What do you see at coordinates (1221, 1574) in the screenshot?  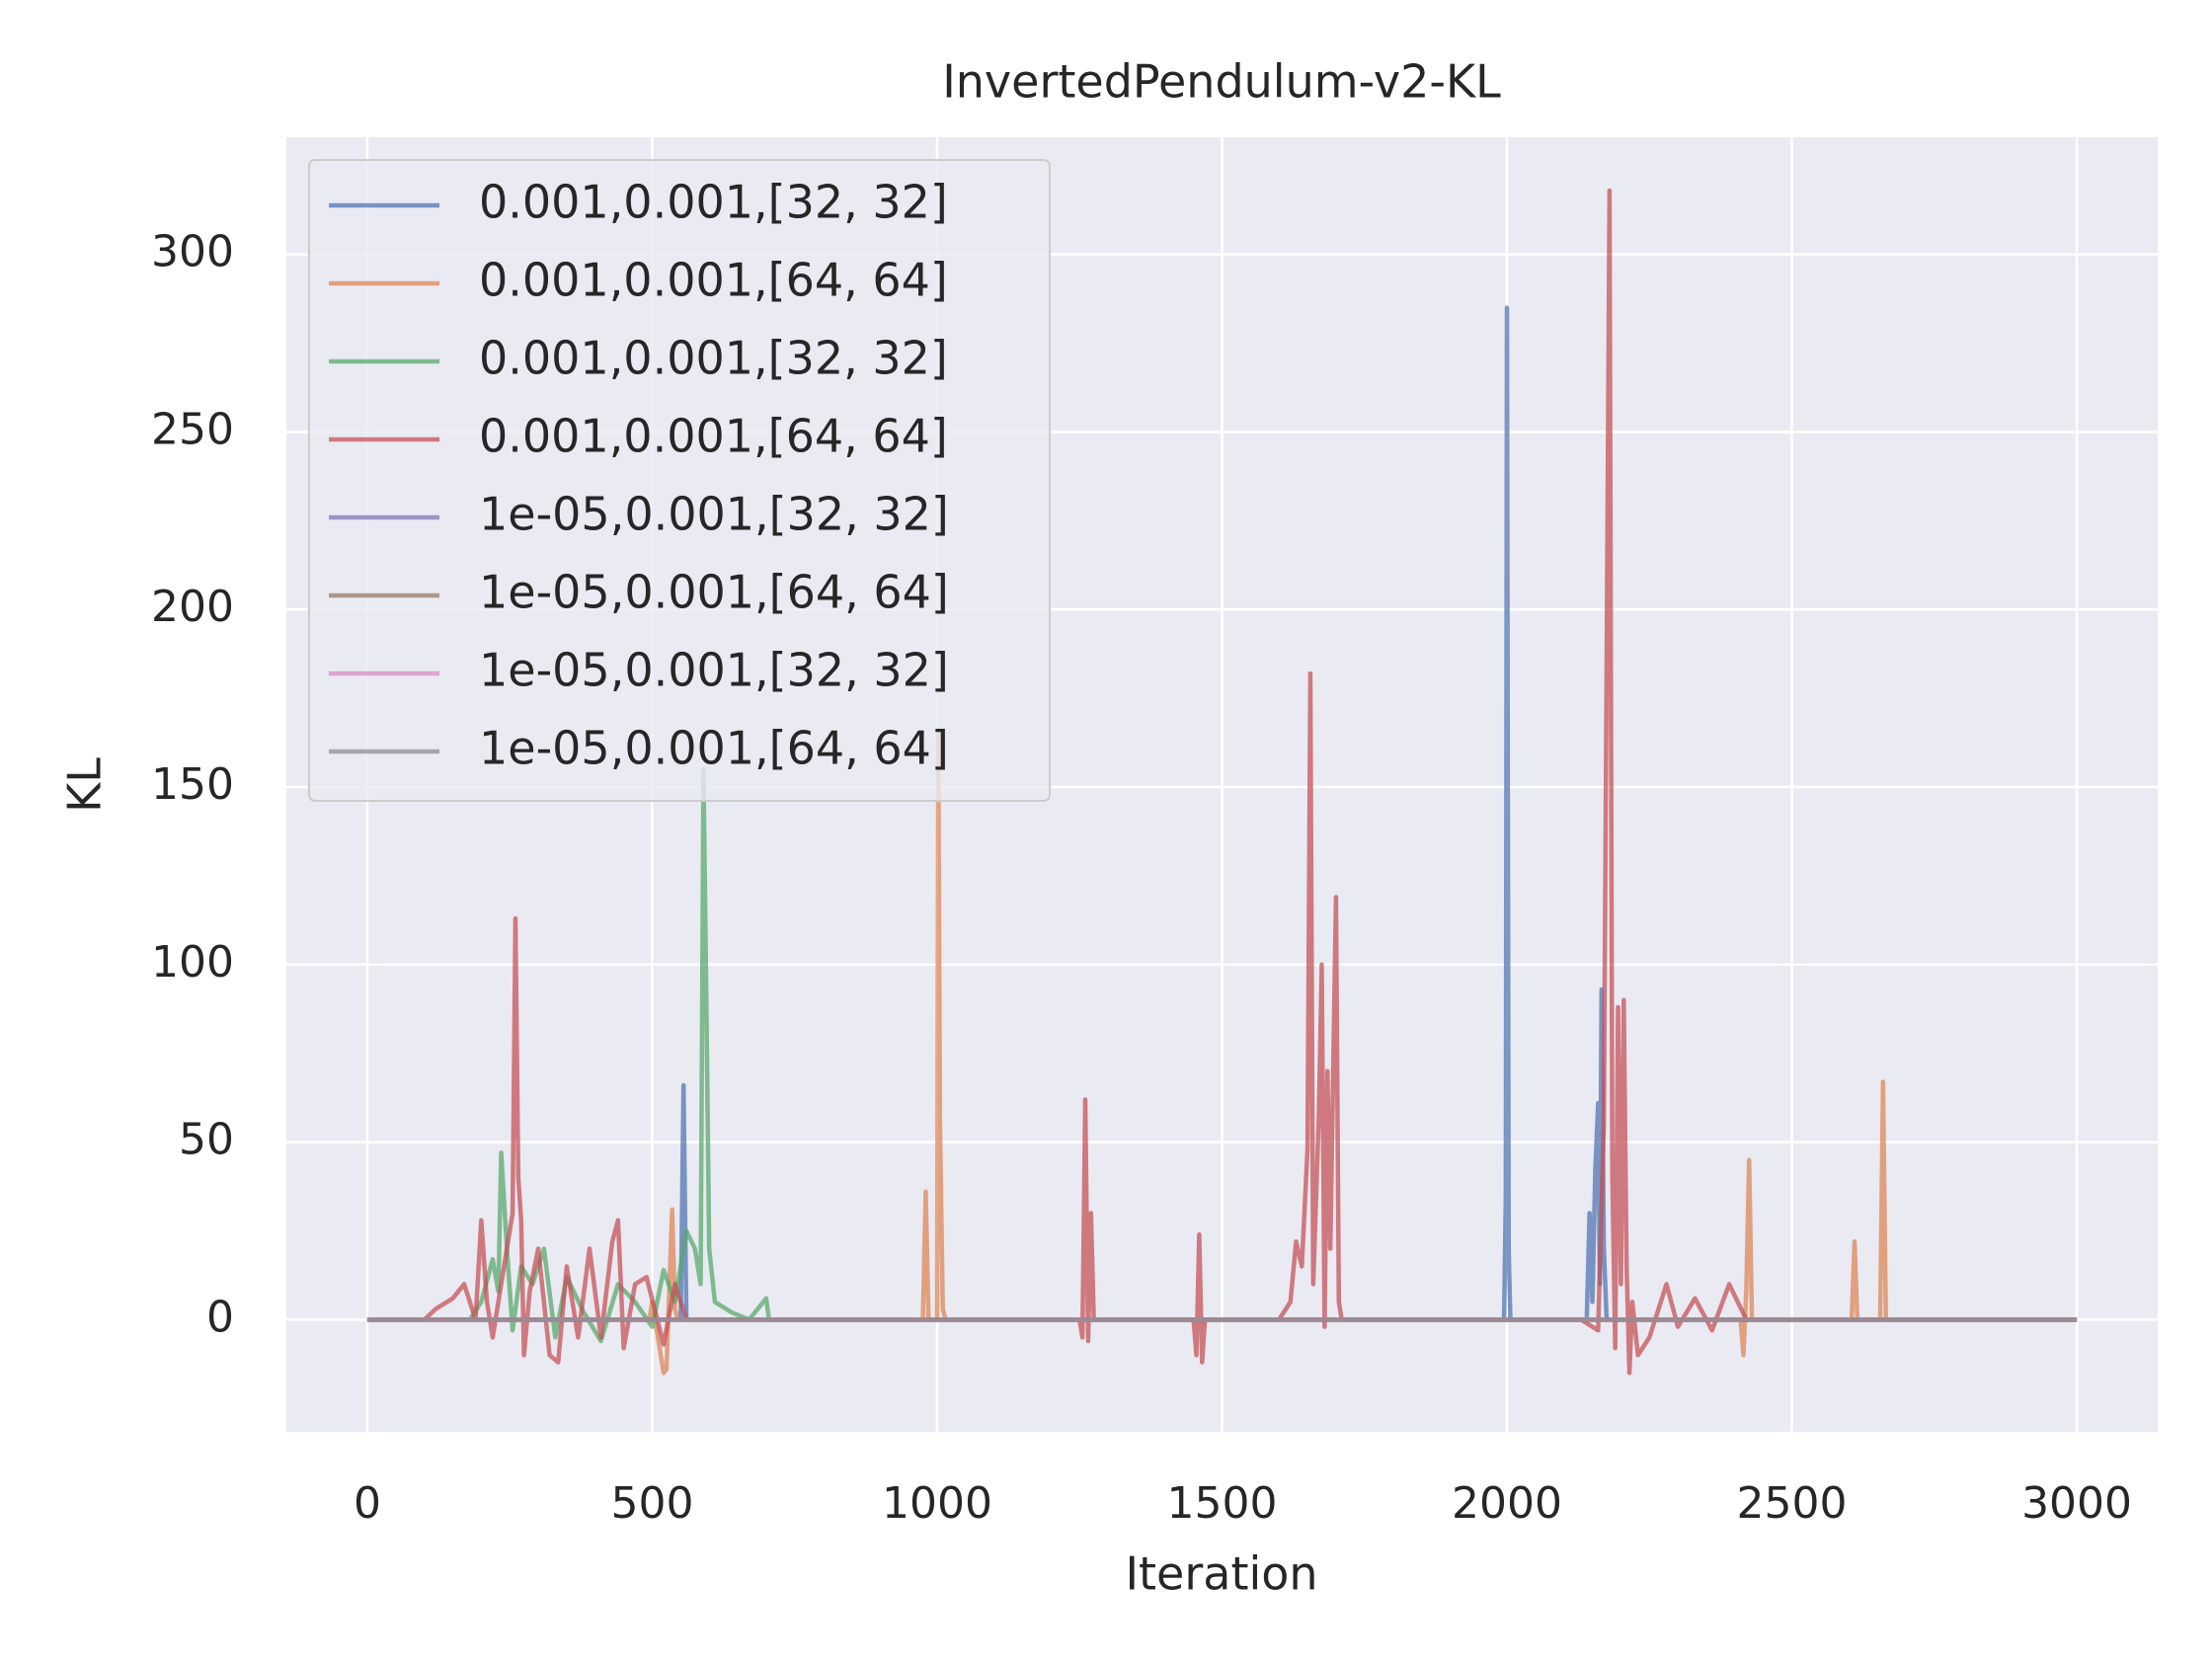 I see `x-axis-label: Iteration` at bounding box center [1221, 1574].